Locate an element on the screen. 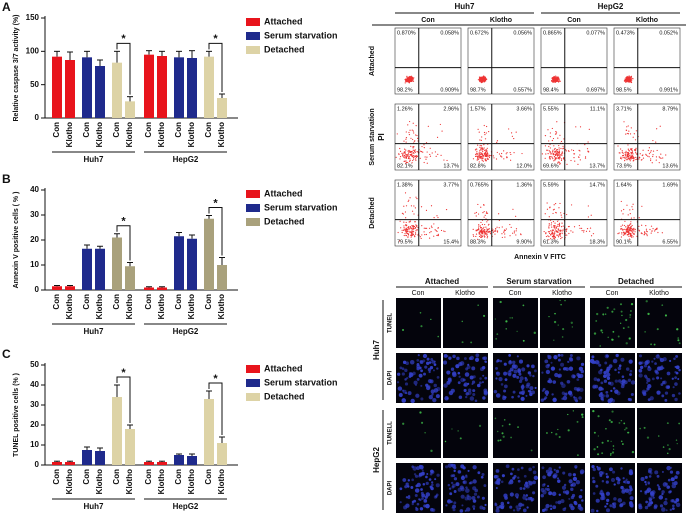  quadrant-value: 3.77% is located at coordinates (451, 185).